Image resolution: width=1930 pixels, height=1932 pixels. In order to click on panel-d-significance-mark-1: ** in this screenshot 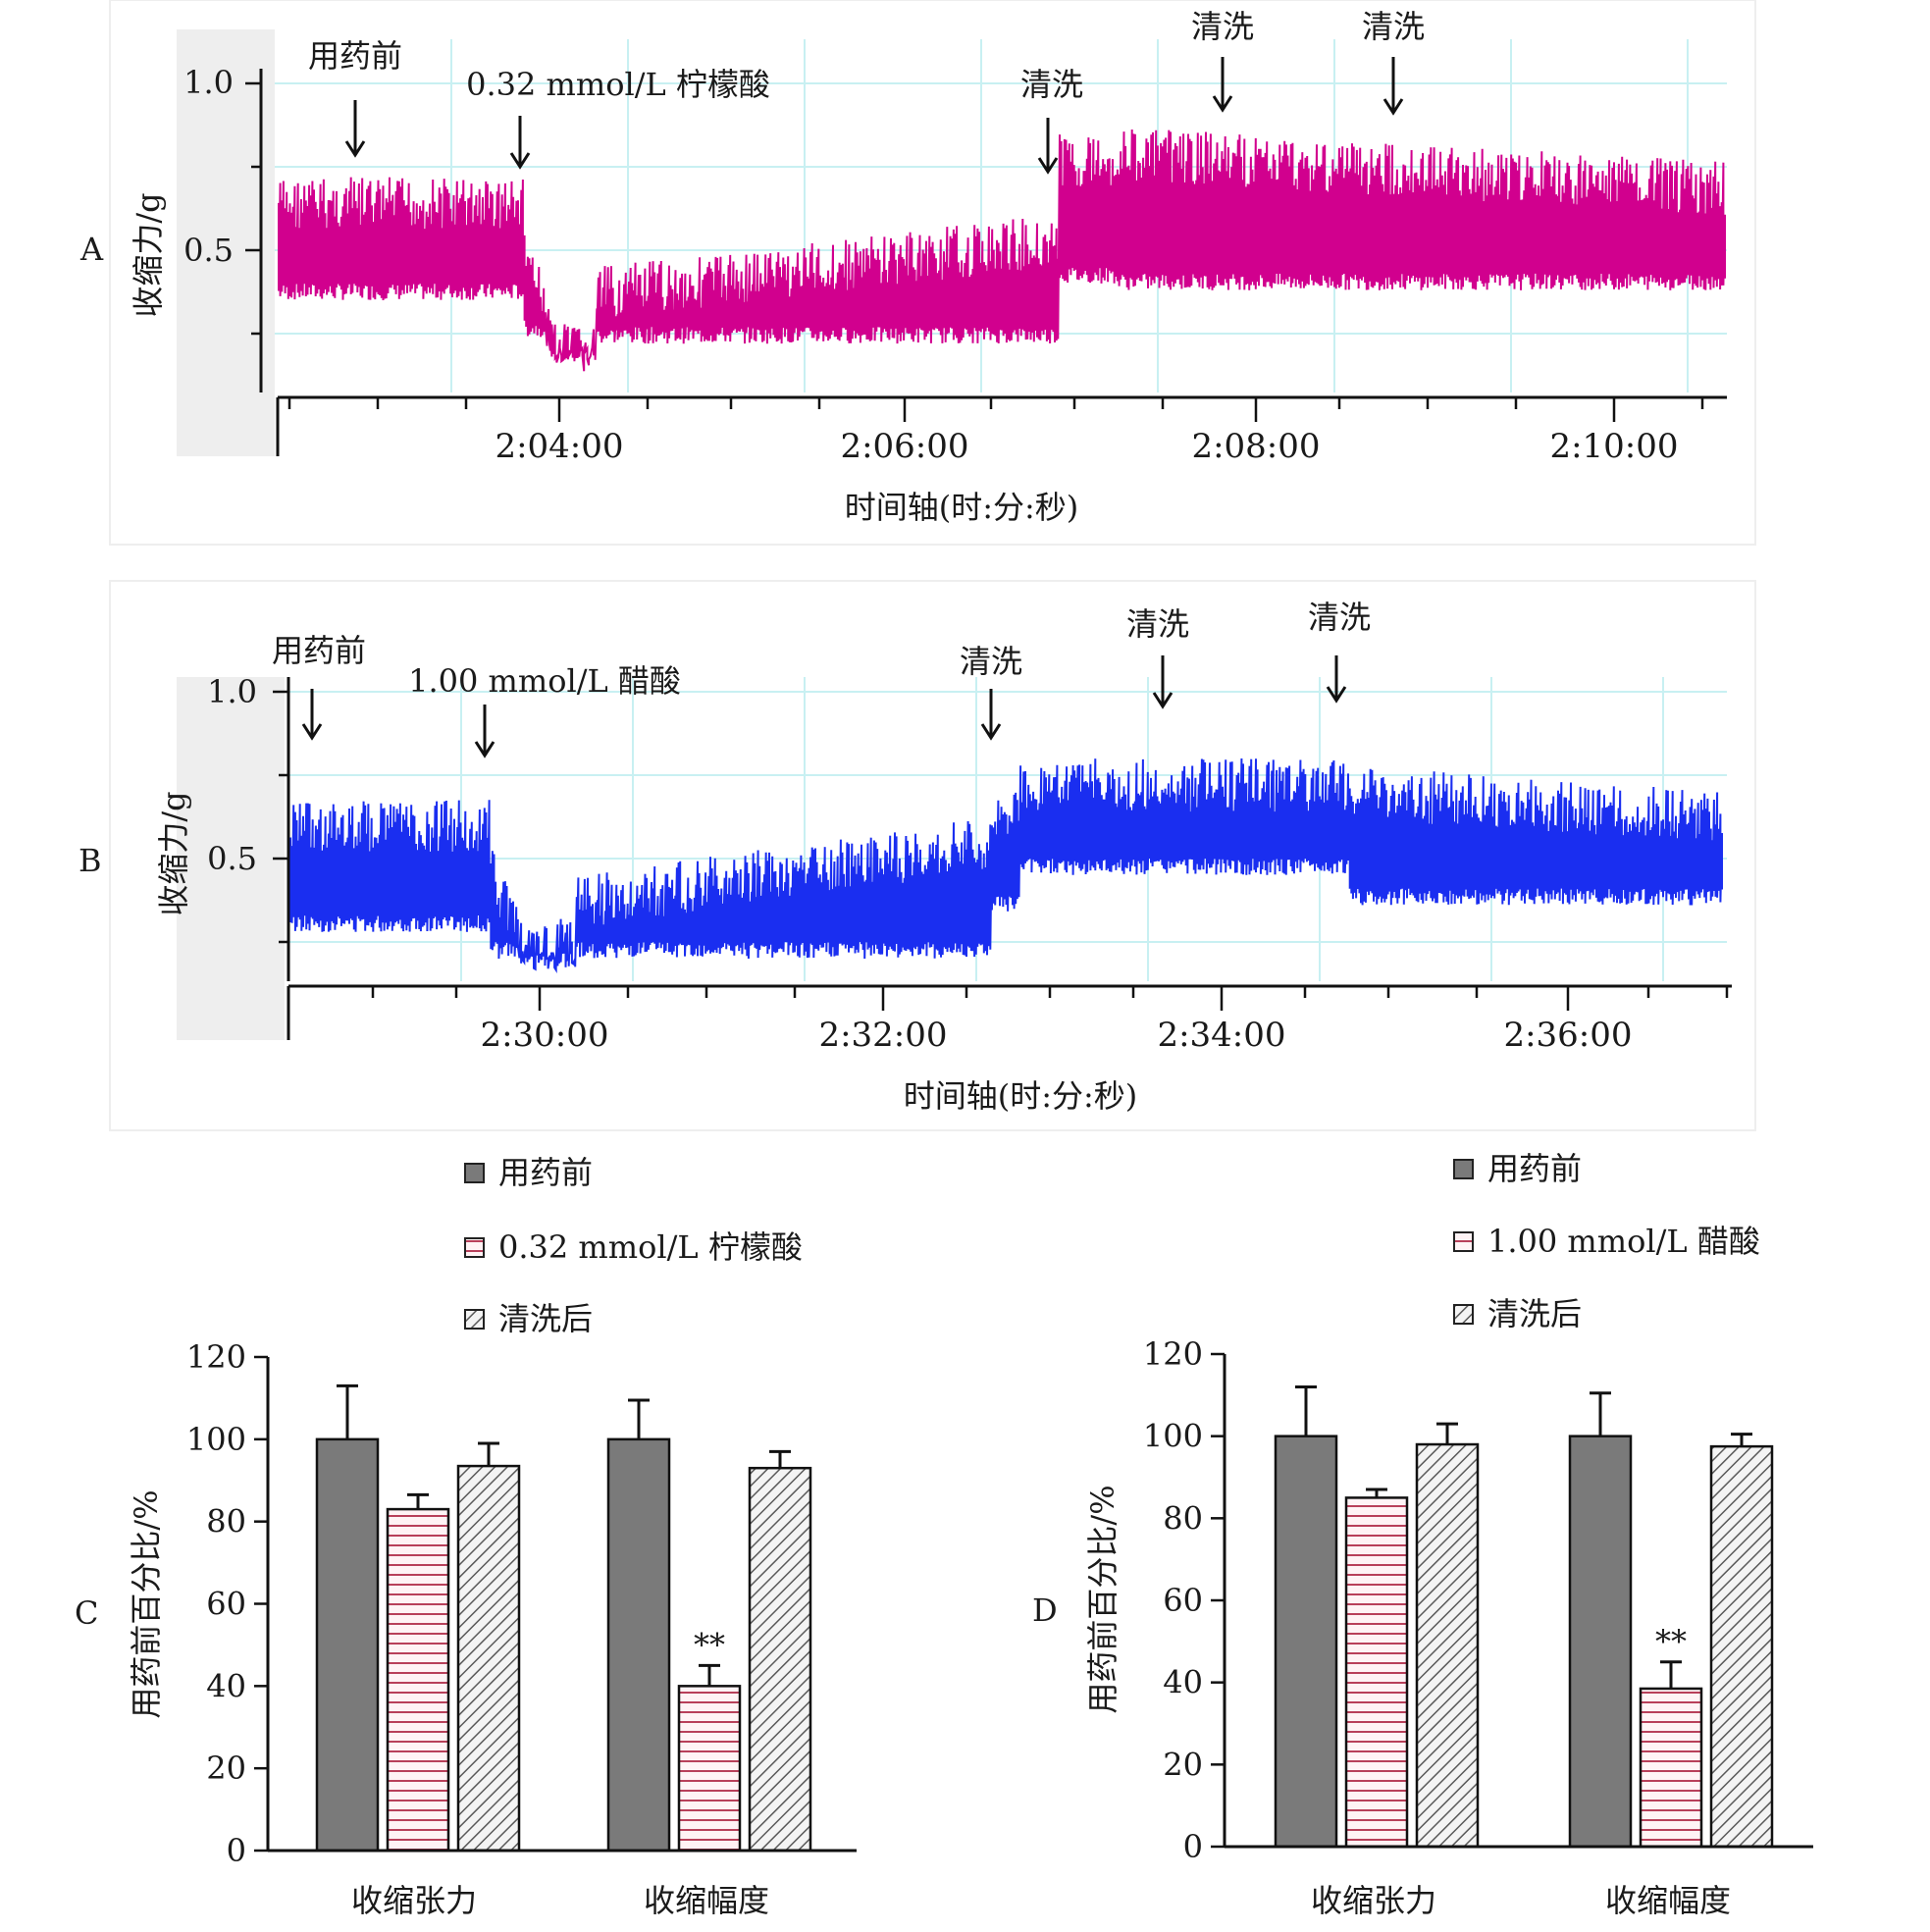, I will do `click(1671, 1641)`.